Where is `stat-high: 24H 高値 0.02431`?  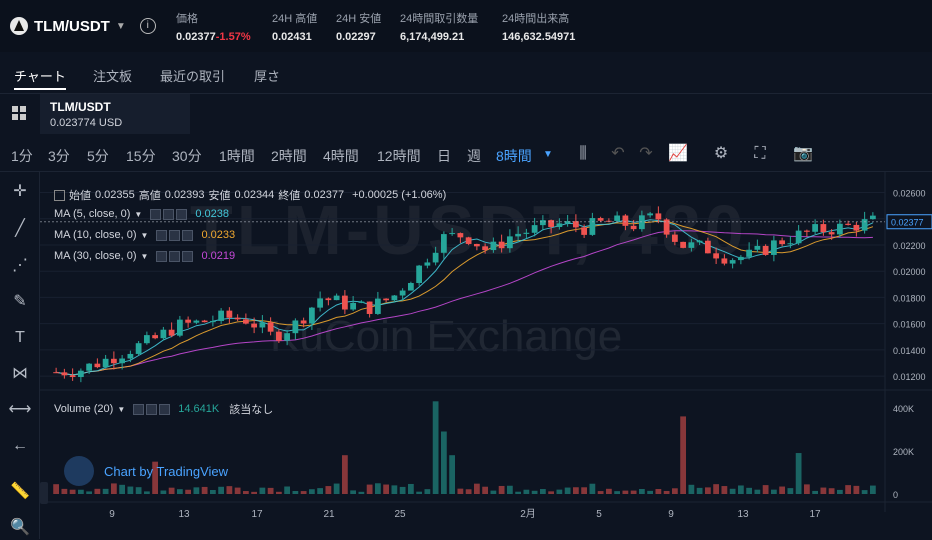
stat-high: 24H 高値 0.02431 is located at coordinates (295, 27).